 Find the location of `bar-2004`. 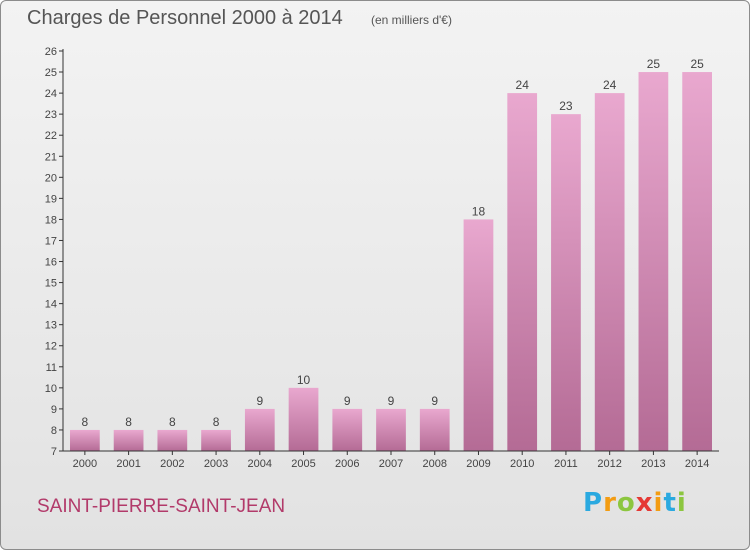

bar-2004 is located at coordinates (259, 429).